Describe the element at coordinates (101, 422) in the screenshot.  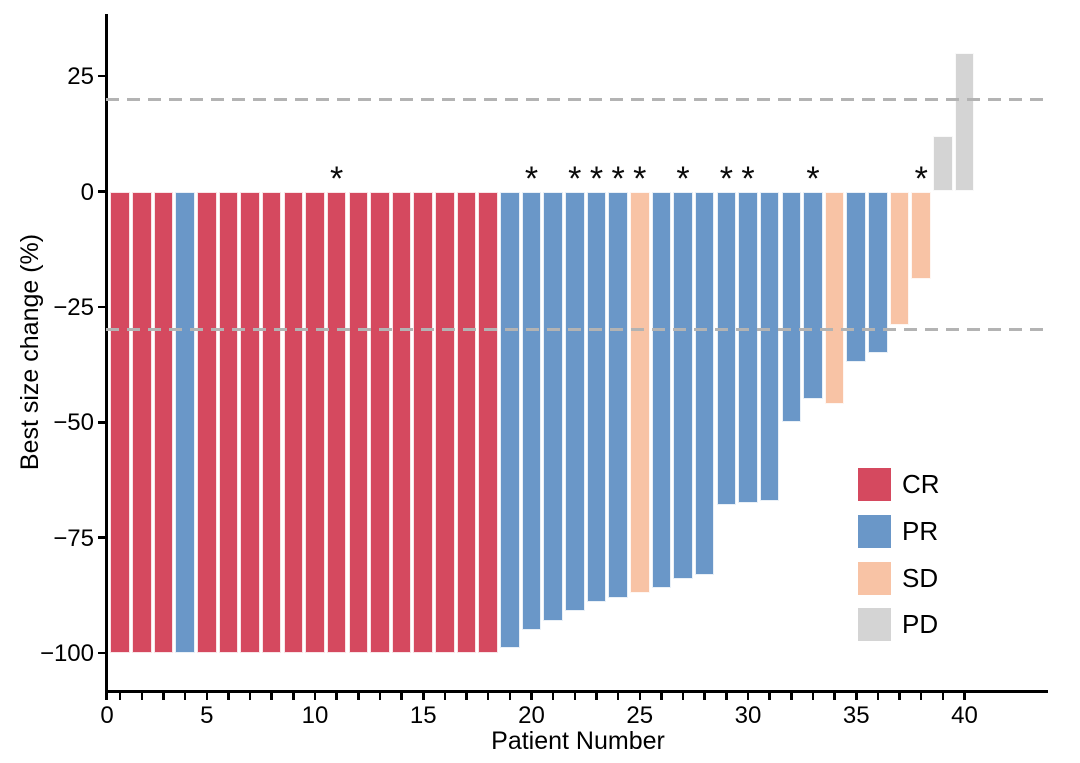
I see `y-tick--50` at that location.